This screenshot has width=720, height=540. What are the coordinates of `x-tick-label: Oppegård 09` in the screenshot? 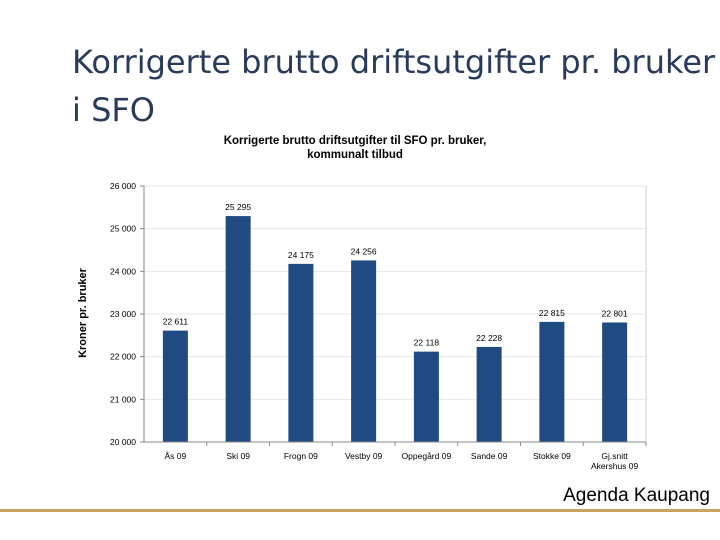 It's located at (427, 456).